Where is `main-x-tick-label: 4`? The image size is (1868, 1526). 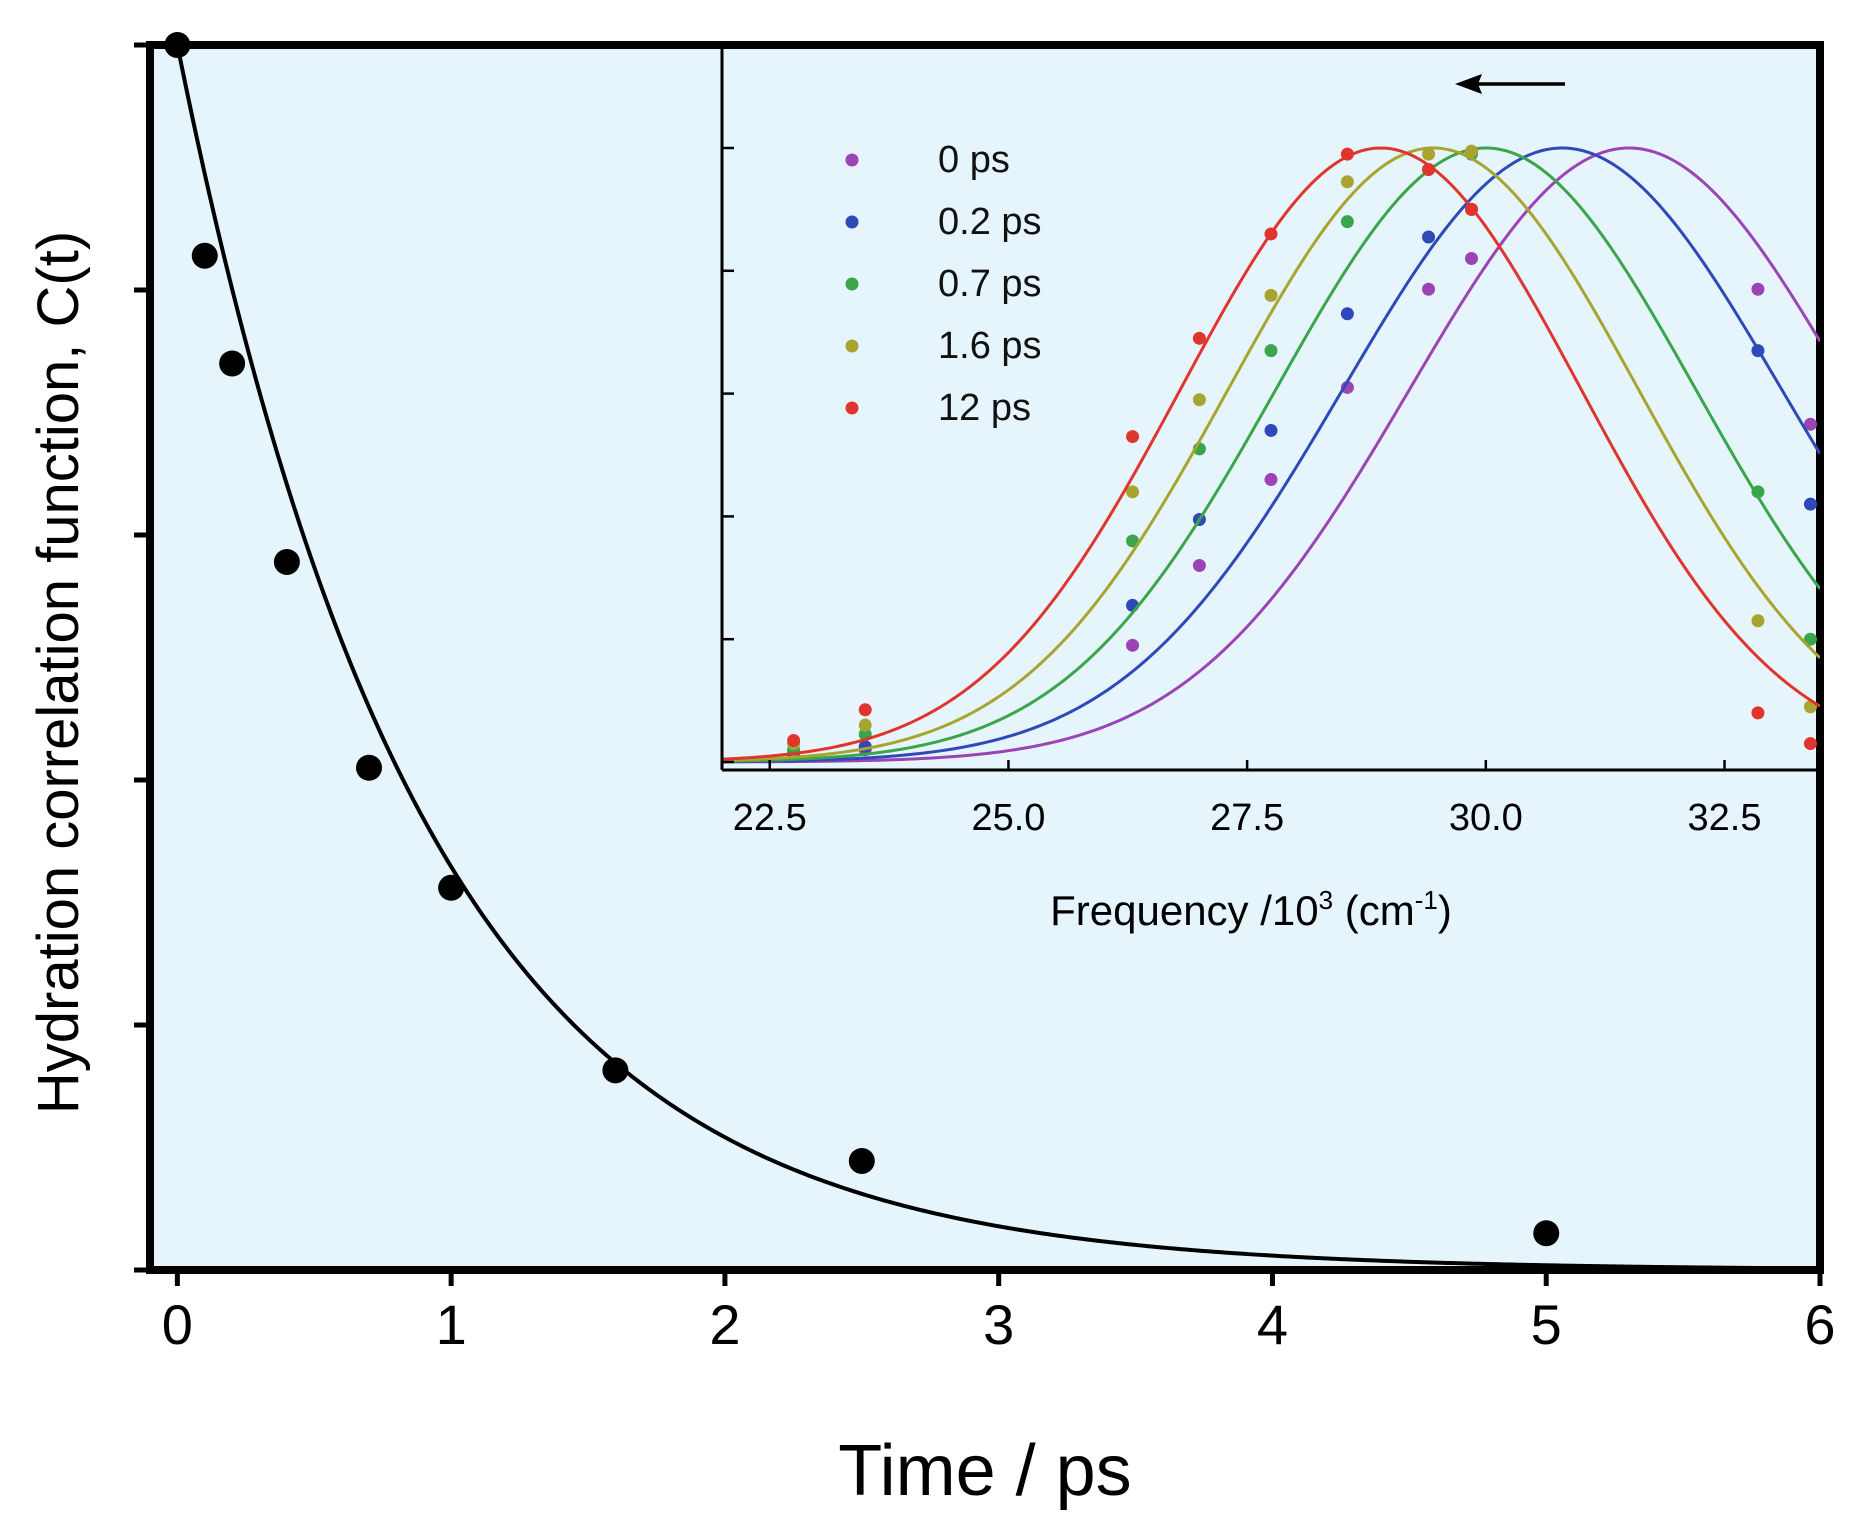
main-x-tick-label: 4 is located at coordinates (1272, 1324).